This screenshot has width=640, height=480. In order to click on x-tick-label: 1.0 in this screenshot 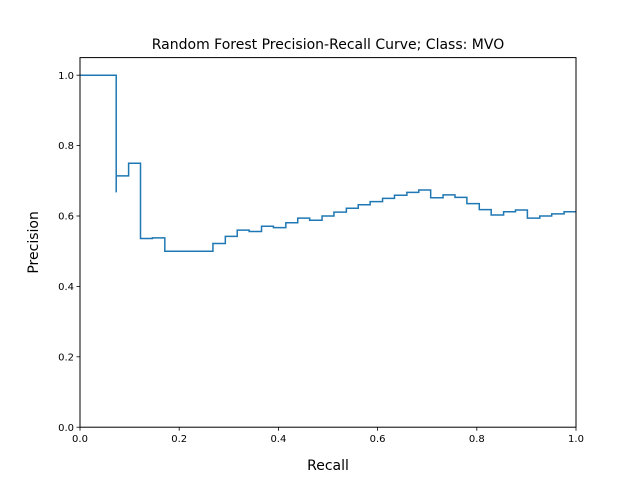, I will do `click(576, 439)`.